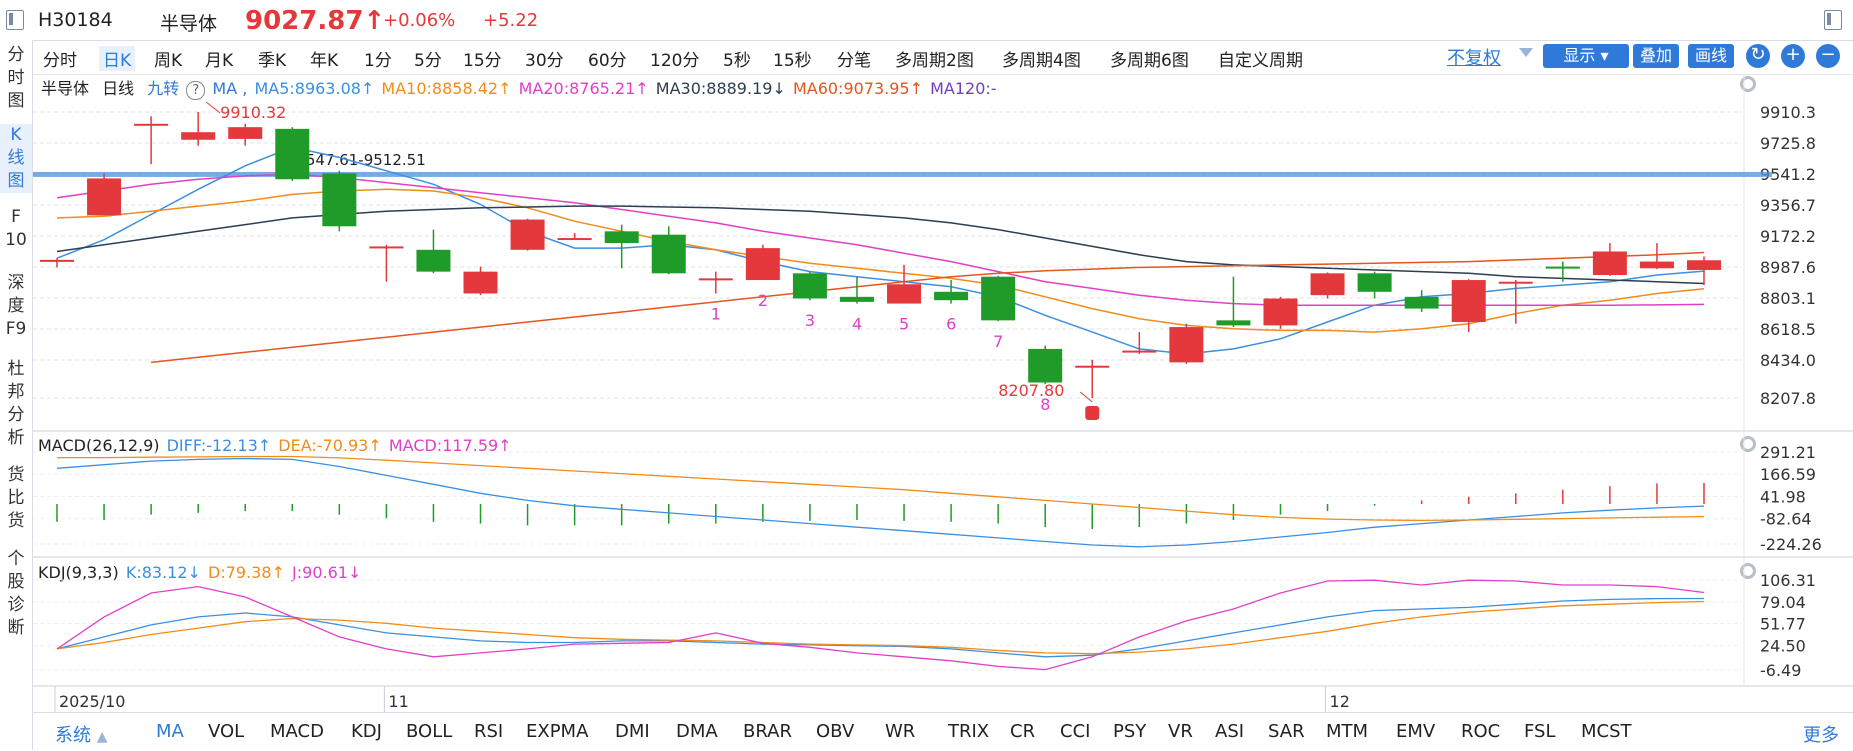 This screenshot has height=751, width=1853. I want to click on tab-rsi: RSI, so click(489, 731).